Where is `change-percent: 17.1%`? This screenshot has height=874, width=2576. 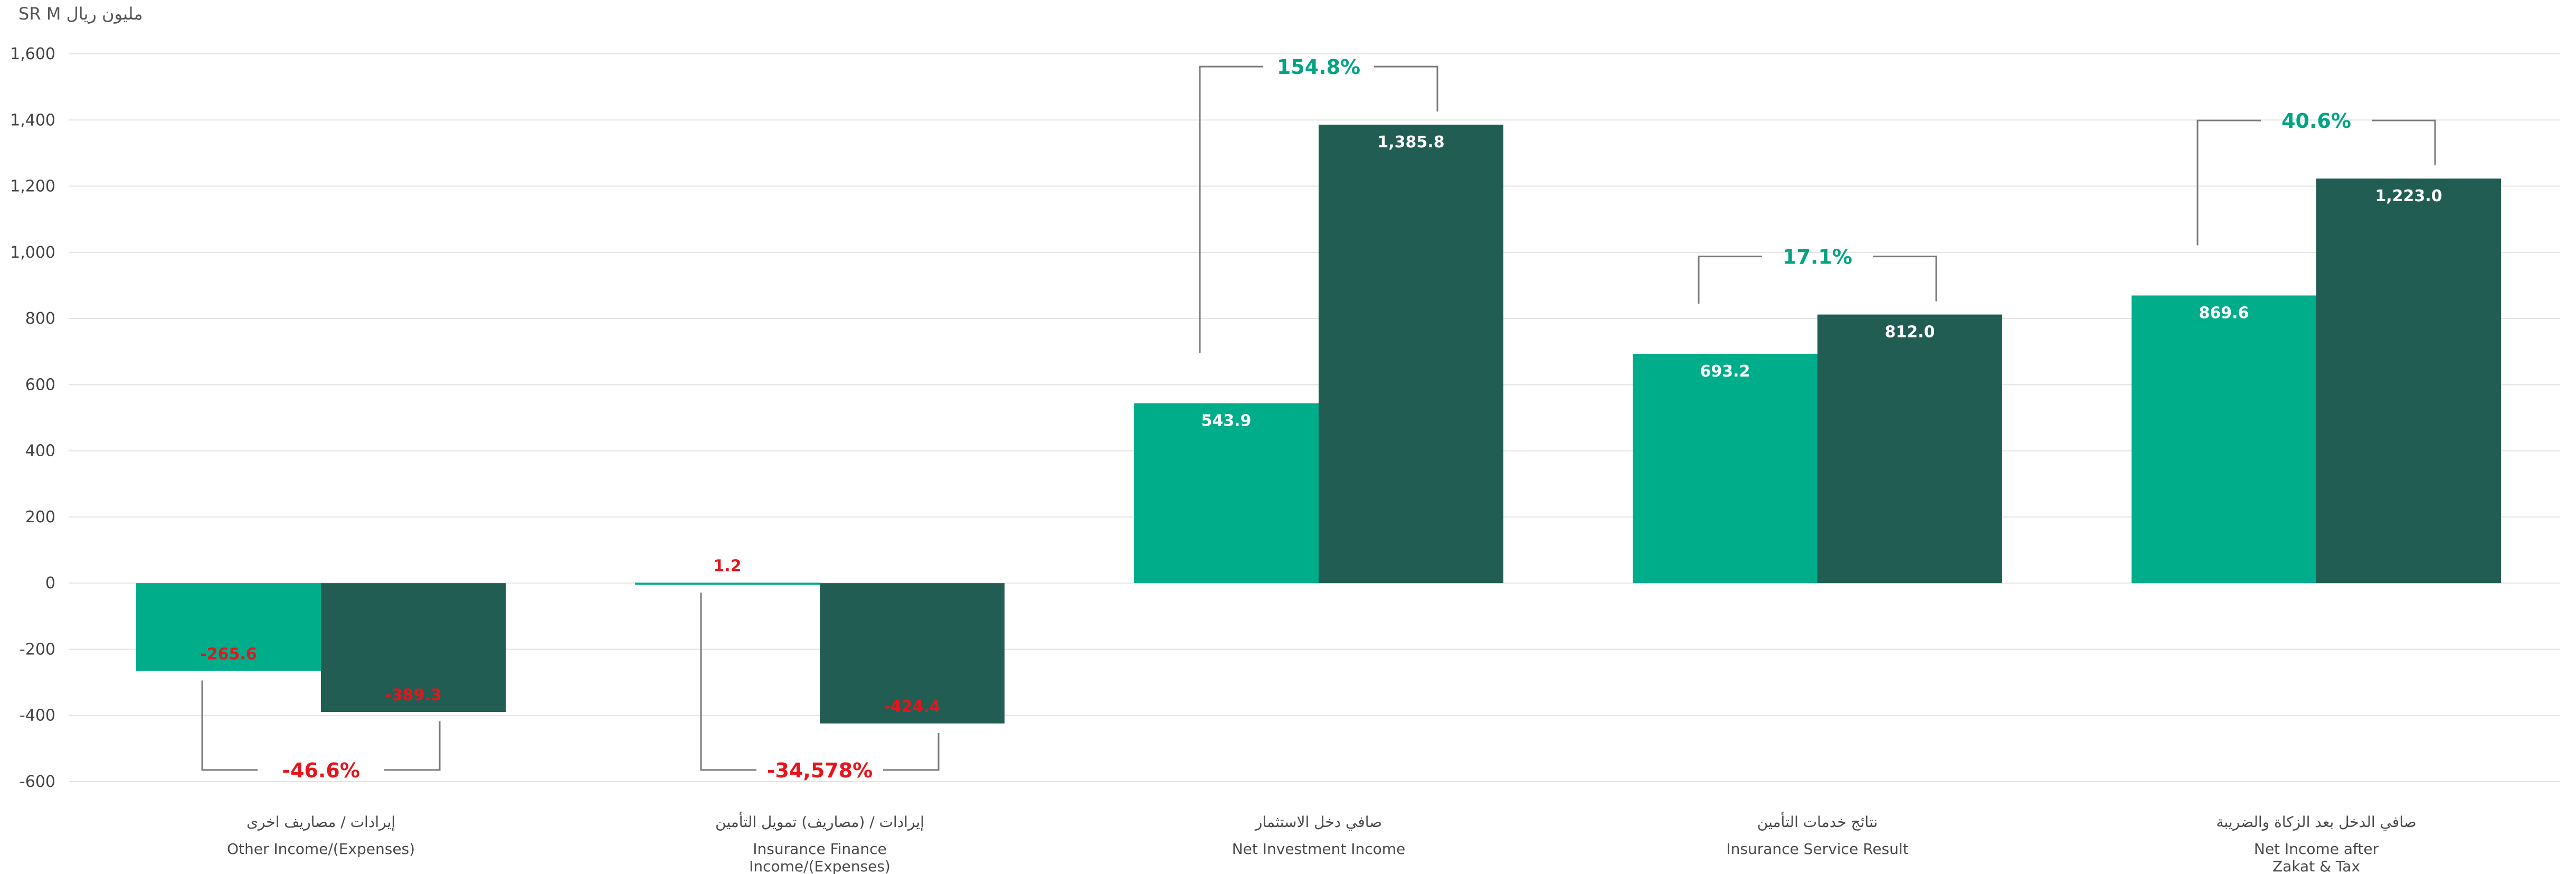
change-percent: 17.1% is located at coordinates (1817, 257).